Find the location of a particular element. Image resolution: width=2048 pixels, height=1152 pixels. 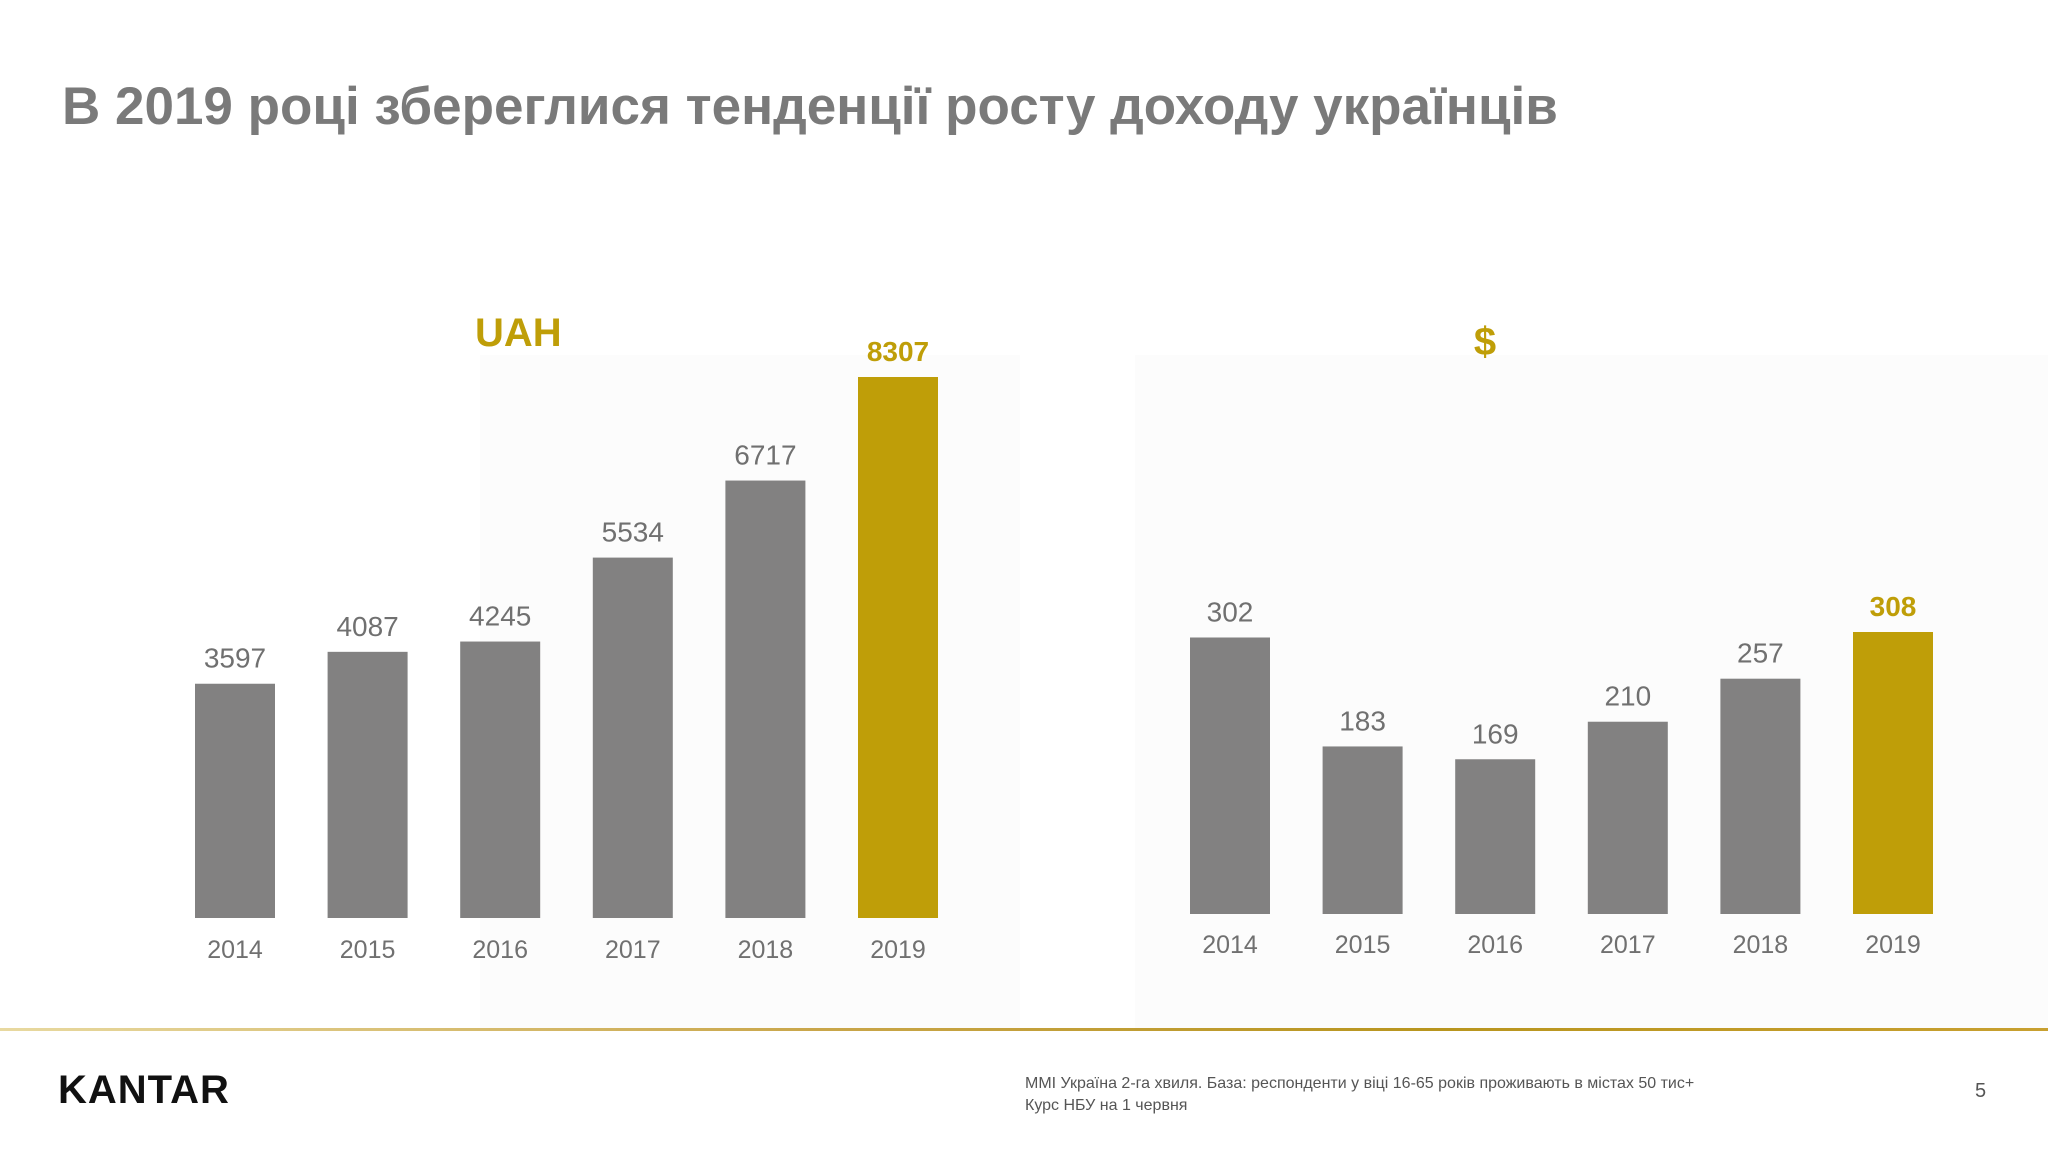

uah-value-label-2018: 6717 is located at coordinates (765, 455).